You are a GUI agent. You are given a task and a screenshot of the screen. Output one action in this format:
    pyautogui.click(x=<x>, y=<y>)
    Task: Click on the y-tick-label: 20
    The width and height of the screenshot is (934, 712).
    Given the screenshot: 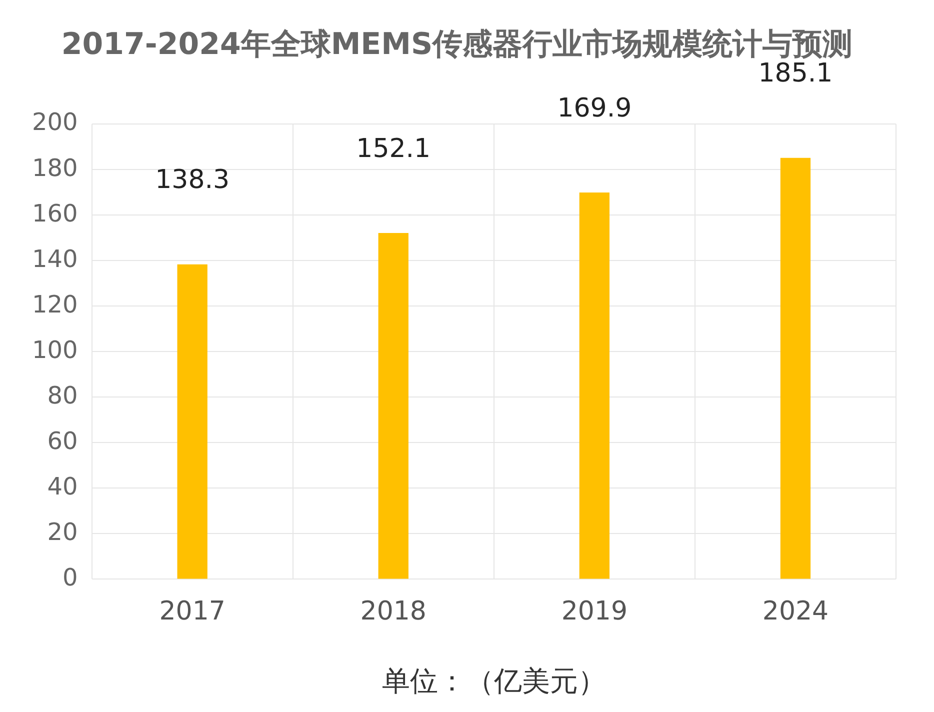 What is the action you would take?
    pyautogui.click(x=62, y=532)
    